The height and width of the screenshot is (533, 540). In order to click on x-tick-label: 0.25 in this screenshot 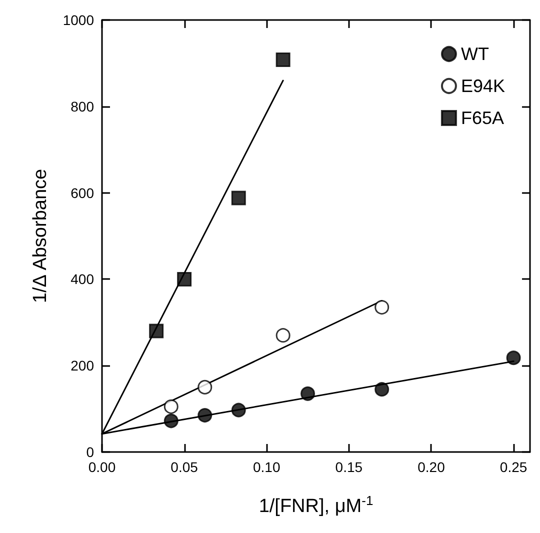, I will do `click(514, 467)`.